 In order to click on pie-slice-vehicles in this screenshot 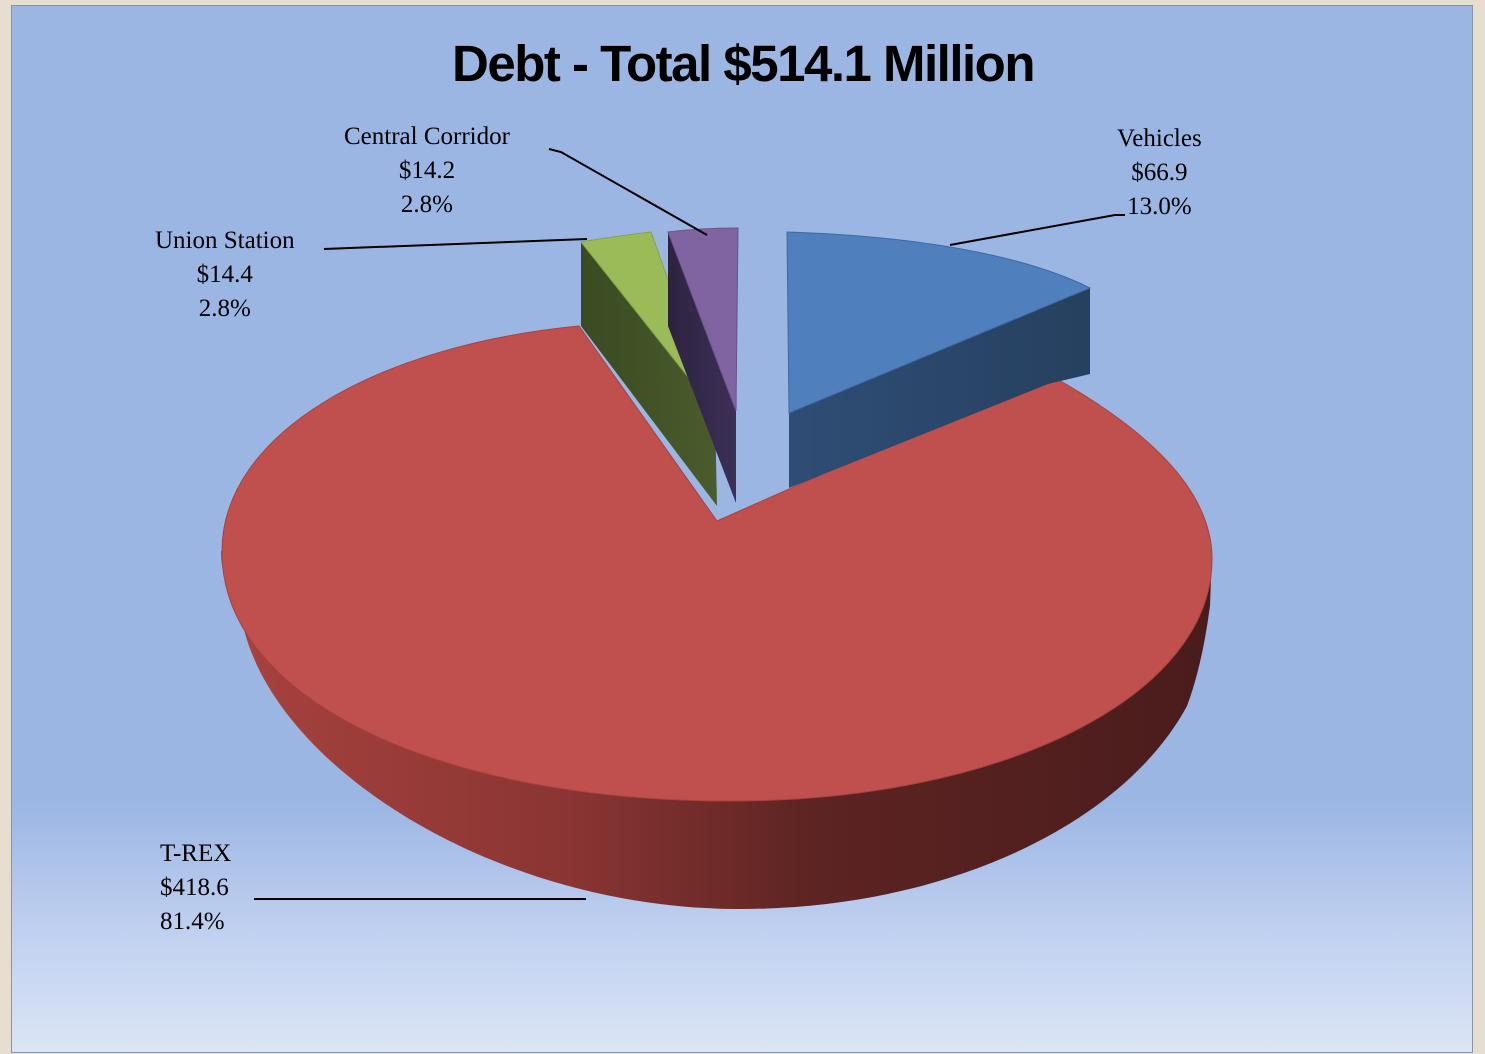, I will do `click(939, 359)`.